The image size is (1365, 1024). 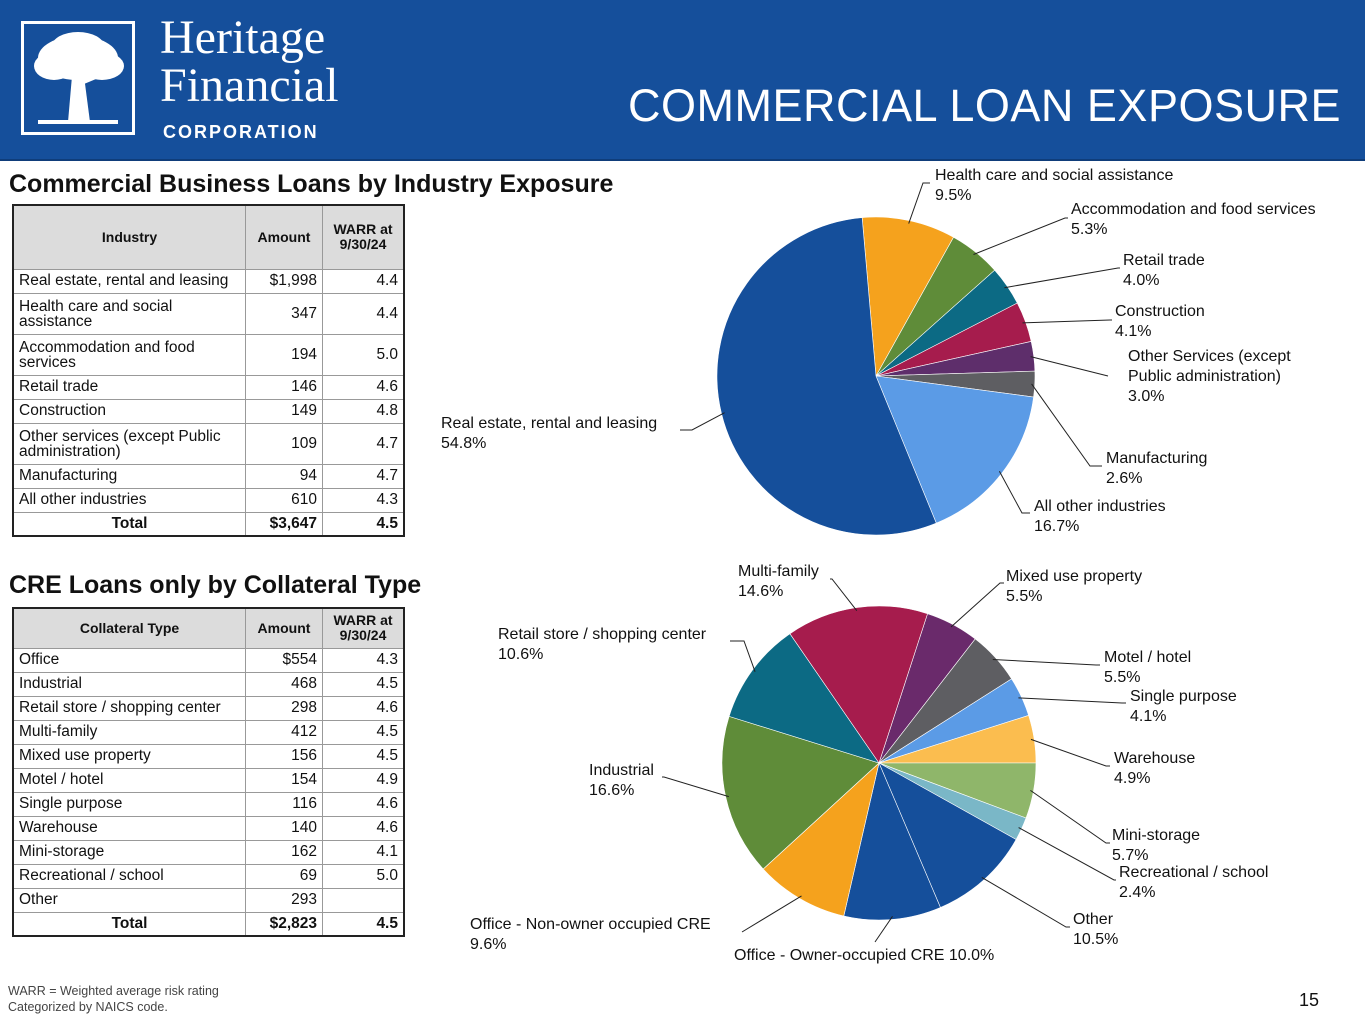 I want to click on cre-cell: 156, so click(x=284, y=756).